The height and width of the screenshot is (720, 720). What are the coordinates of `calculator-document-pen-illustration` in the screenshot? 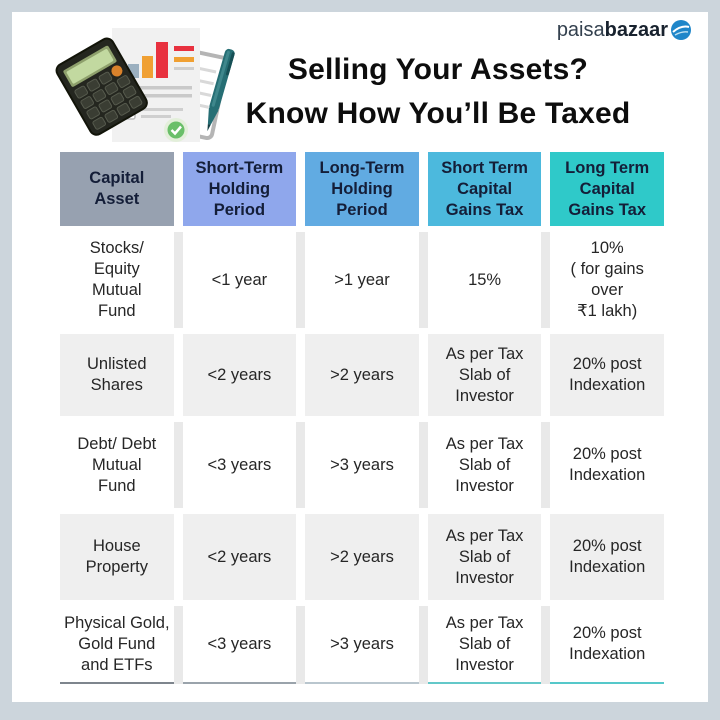 It's located at (144, 87).